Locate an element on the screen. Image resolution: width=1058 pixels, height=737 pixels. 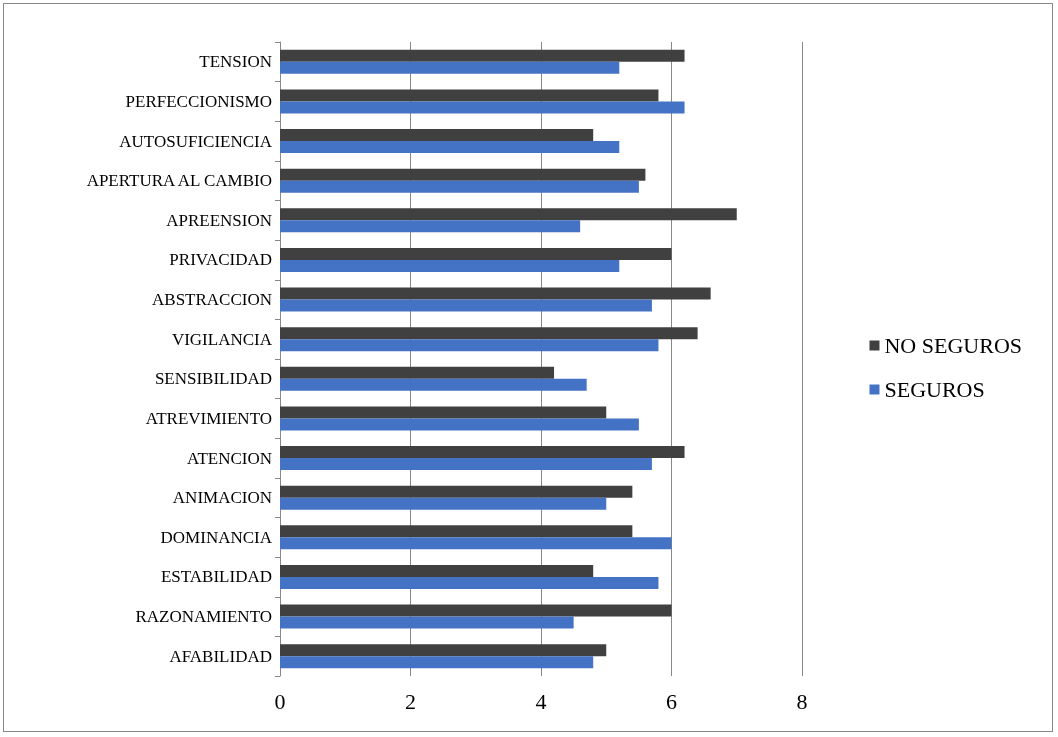
y-tick-label: APREENSION is located at coordinates (219, 220).